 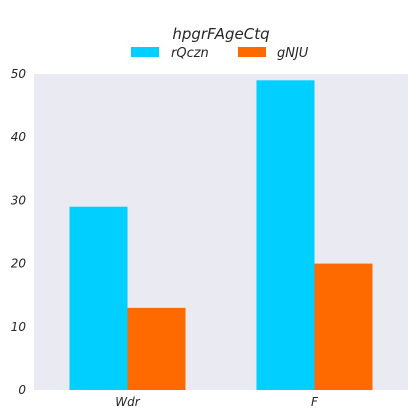 What do you see at coordinates (19, 137) in the screenshot?
I see `y-tick-label: 40` at bounding box center [19, 137].